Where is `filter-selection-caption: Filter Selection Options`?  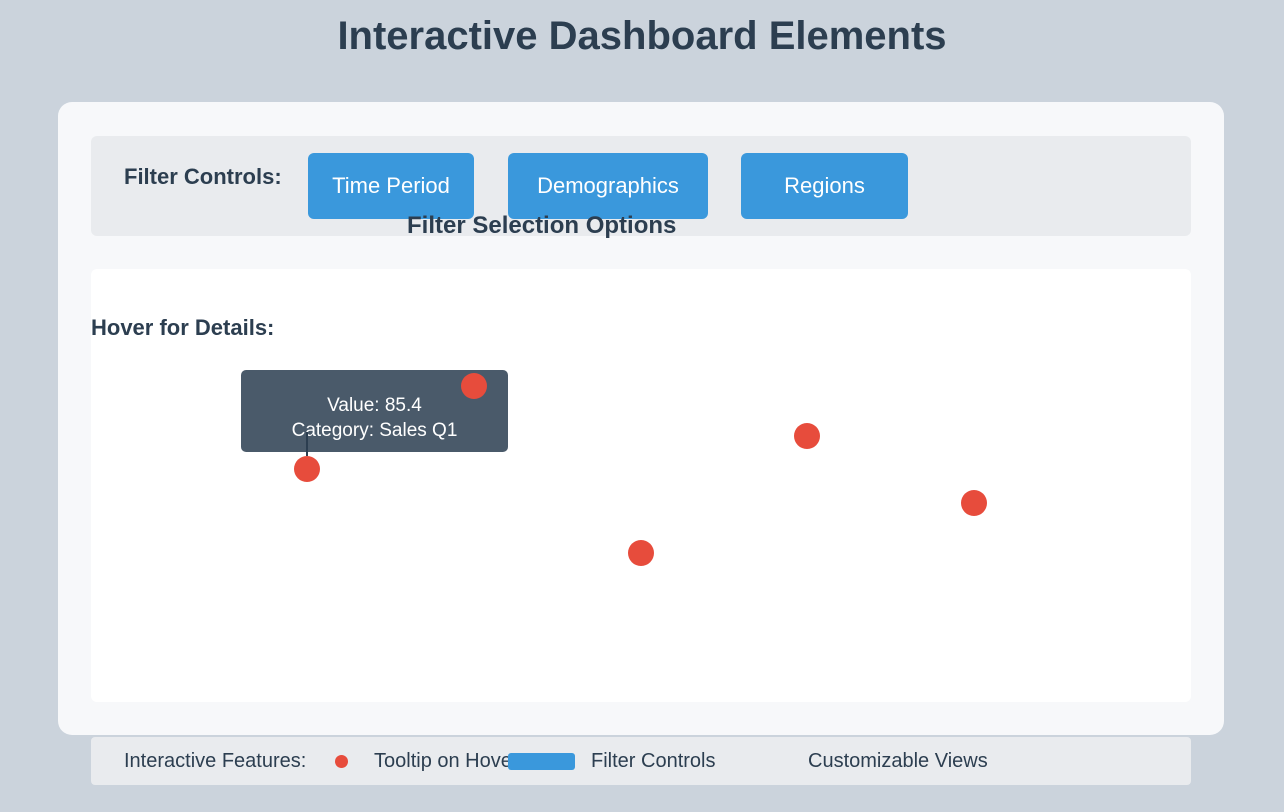
filter-selection-caption: Filter Selection Options is located at coordinates (542, 225).